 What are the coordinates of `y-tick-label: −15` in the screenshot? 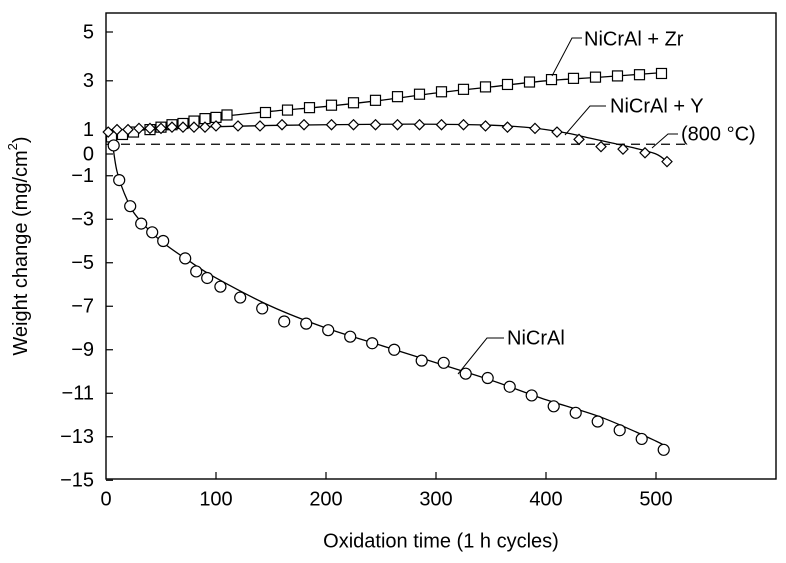 It's located at (77, 481).